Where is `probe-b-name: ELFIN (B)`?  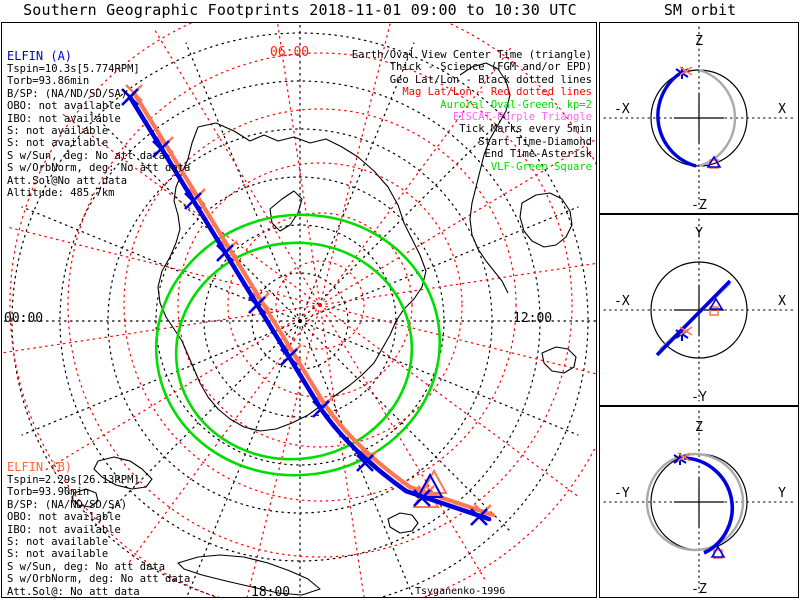
probe-b-name: ELFIN (B) is located at coordinates (40, 467).